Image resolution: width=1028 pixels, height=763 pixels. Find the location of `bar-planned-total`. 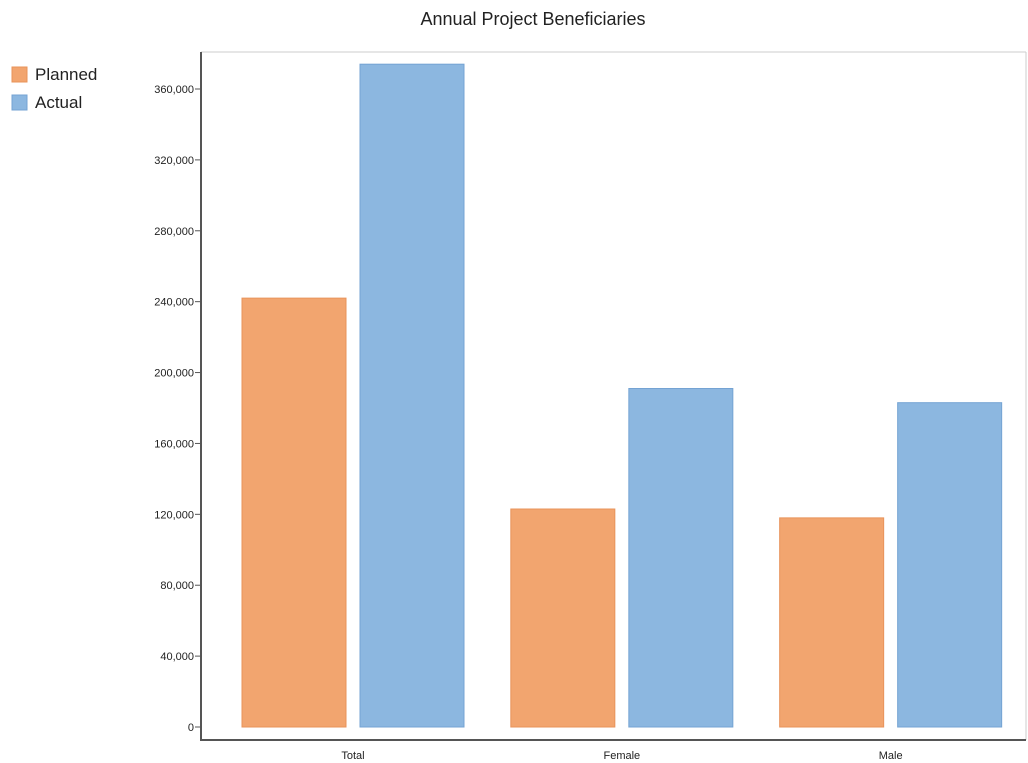

bar-planned-total is located at coordinates (294, 512).